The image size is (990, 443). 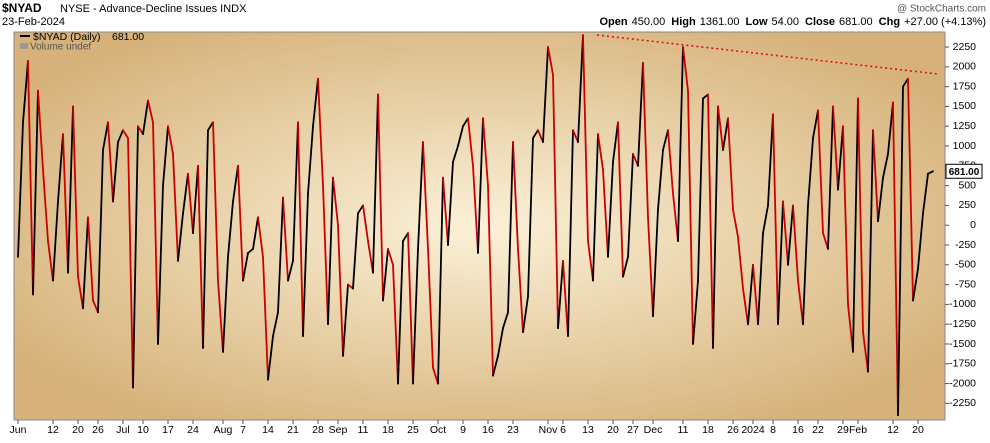 I want to click on x-tick-label: 14, so click(x=268, y=430).